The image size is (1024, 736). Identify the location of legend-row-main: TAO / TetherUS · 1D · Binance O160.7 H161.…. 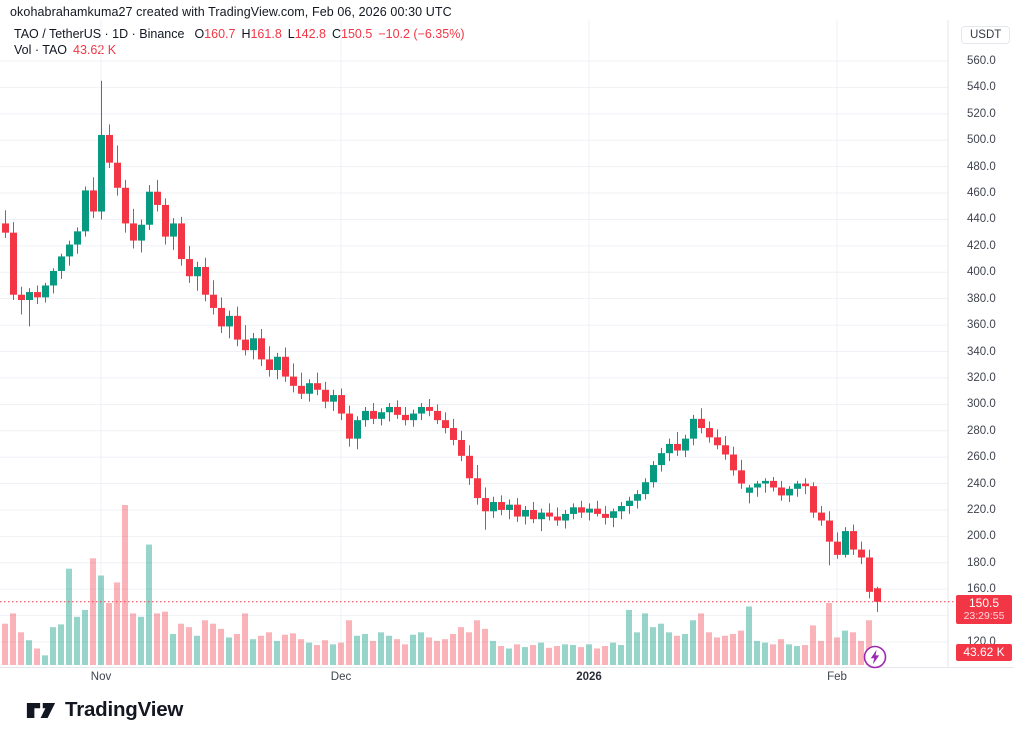
(239, 34).